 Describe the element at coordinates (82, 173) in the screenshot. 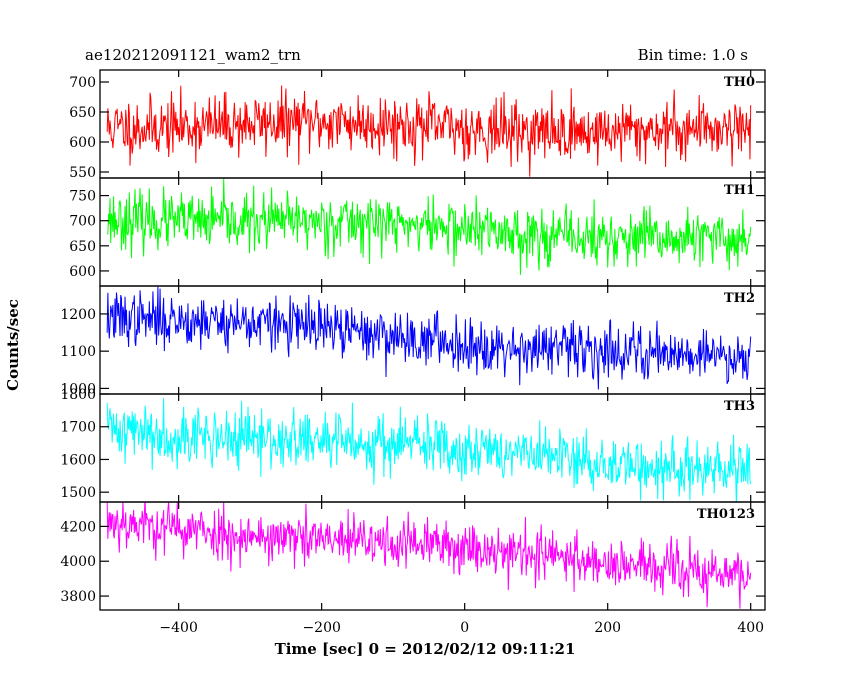

I see `y-tick-label: 550` at that location.